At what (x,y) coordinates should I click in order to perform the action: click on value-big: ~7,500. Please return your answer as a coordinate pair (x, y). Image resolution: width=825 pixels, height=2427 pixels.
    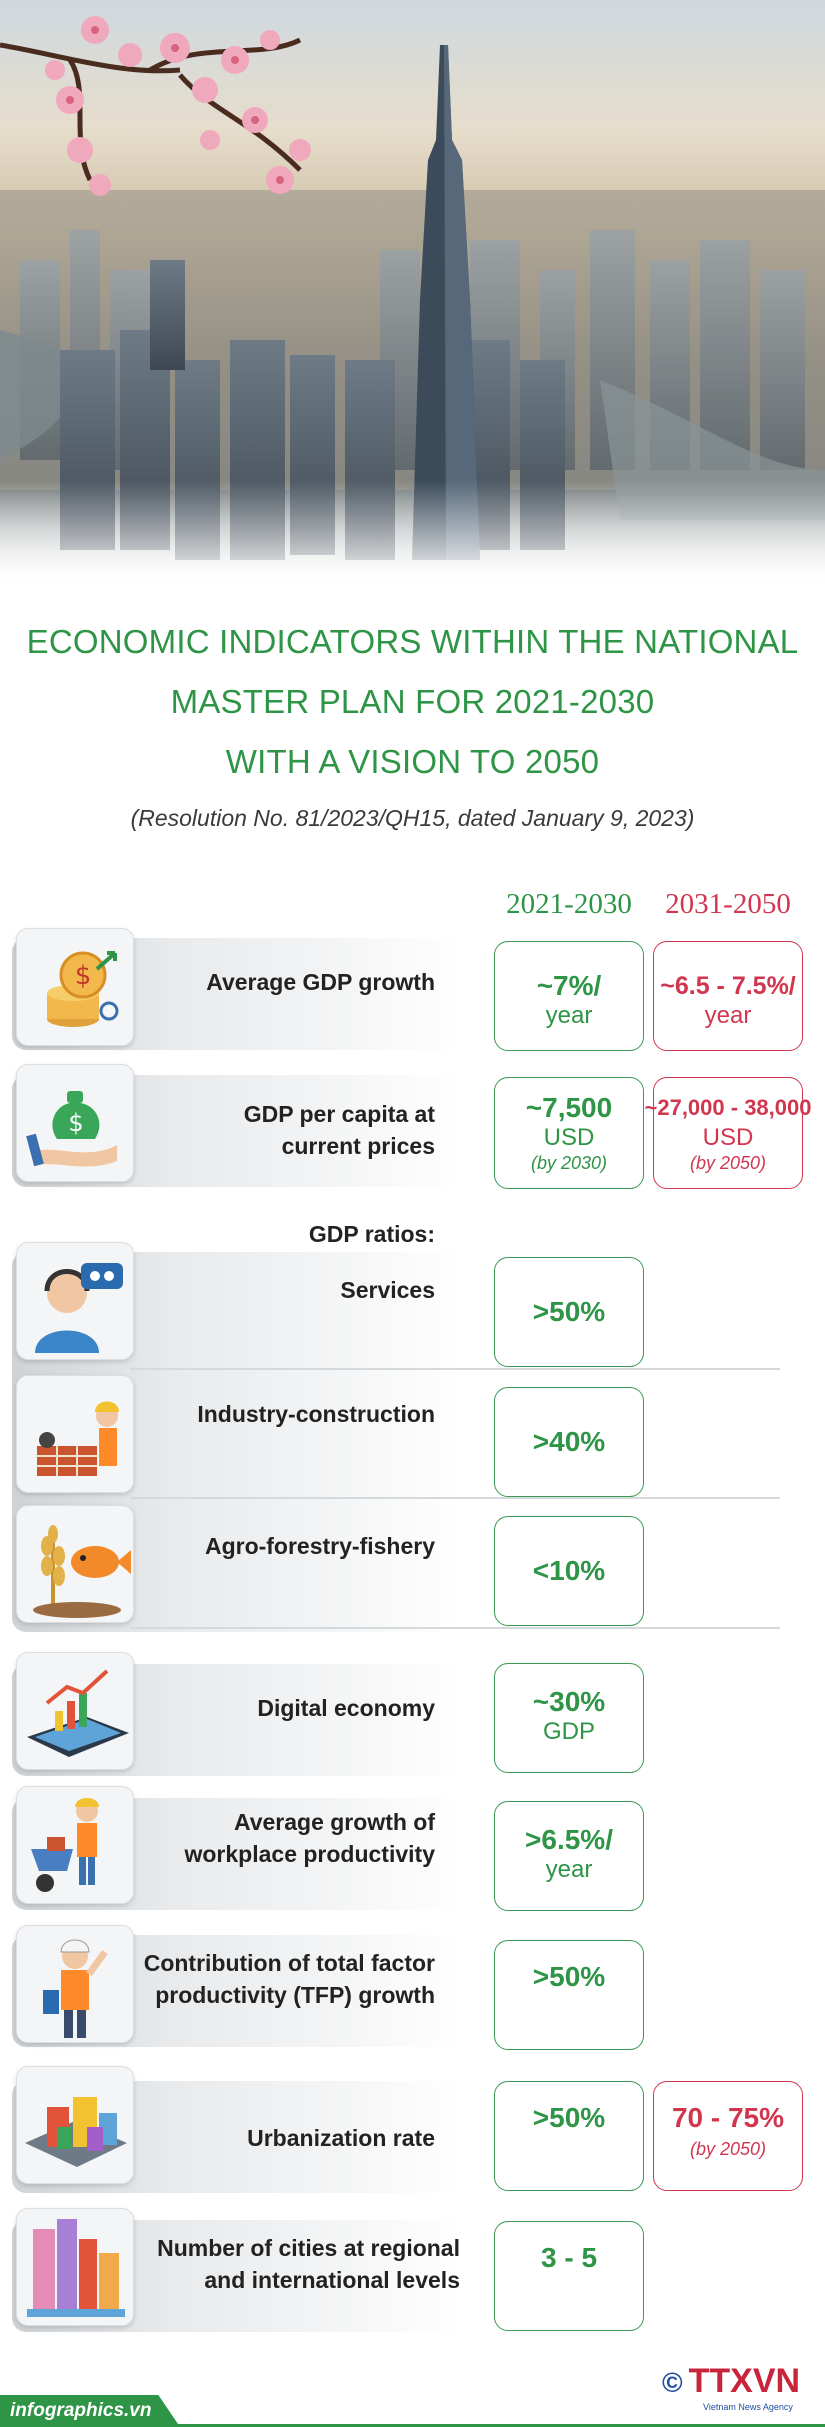
    Looking at the image, I should click on (569, 1107).